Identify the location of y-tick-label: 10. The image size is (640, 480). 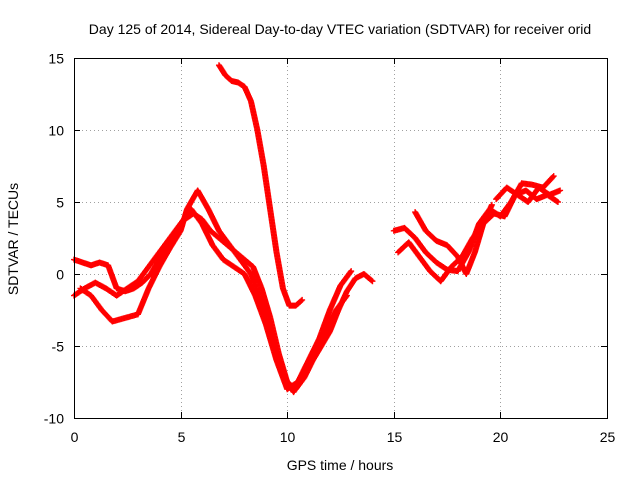
(56, 131).